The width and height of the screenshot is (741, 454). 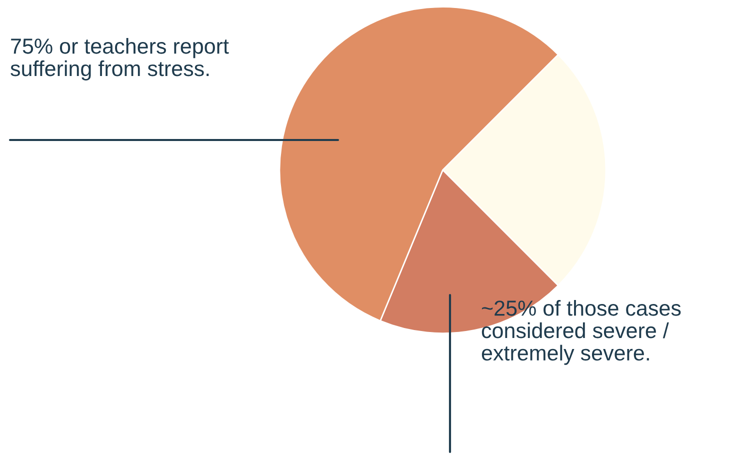 What do you see at coordinates (119, 59) in the screenshot?
I see `text: 75% or teachers report suffering from stress.` at bounding box center [119, 59].